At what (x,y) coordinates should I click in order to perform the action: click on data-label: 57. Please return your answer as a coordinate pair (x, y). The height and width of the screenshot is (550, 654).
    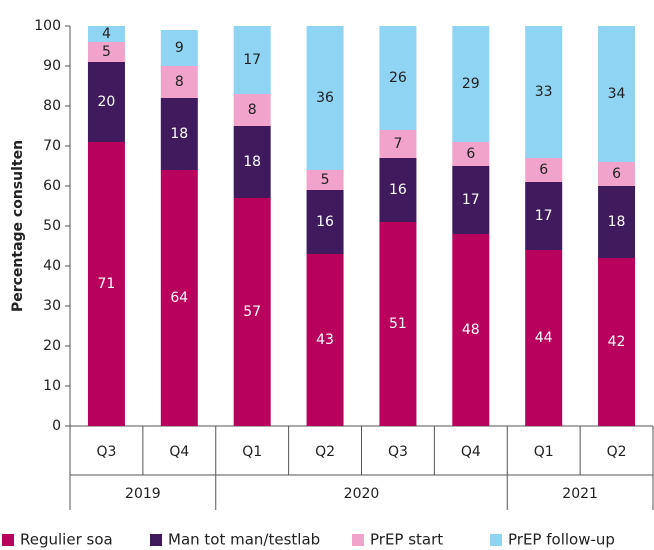
    Looking at the image, I should click on (252, 312).